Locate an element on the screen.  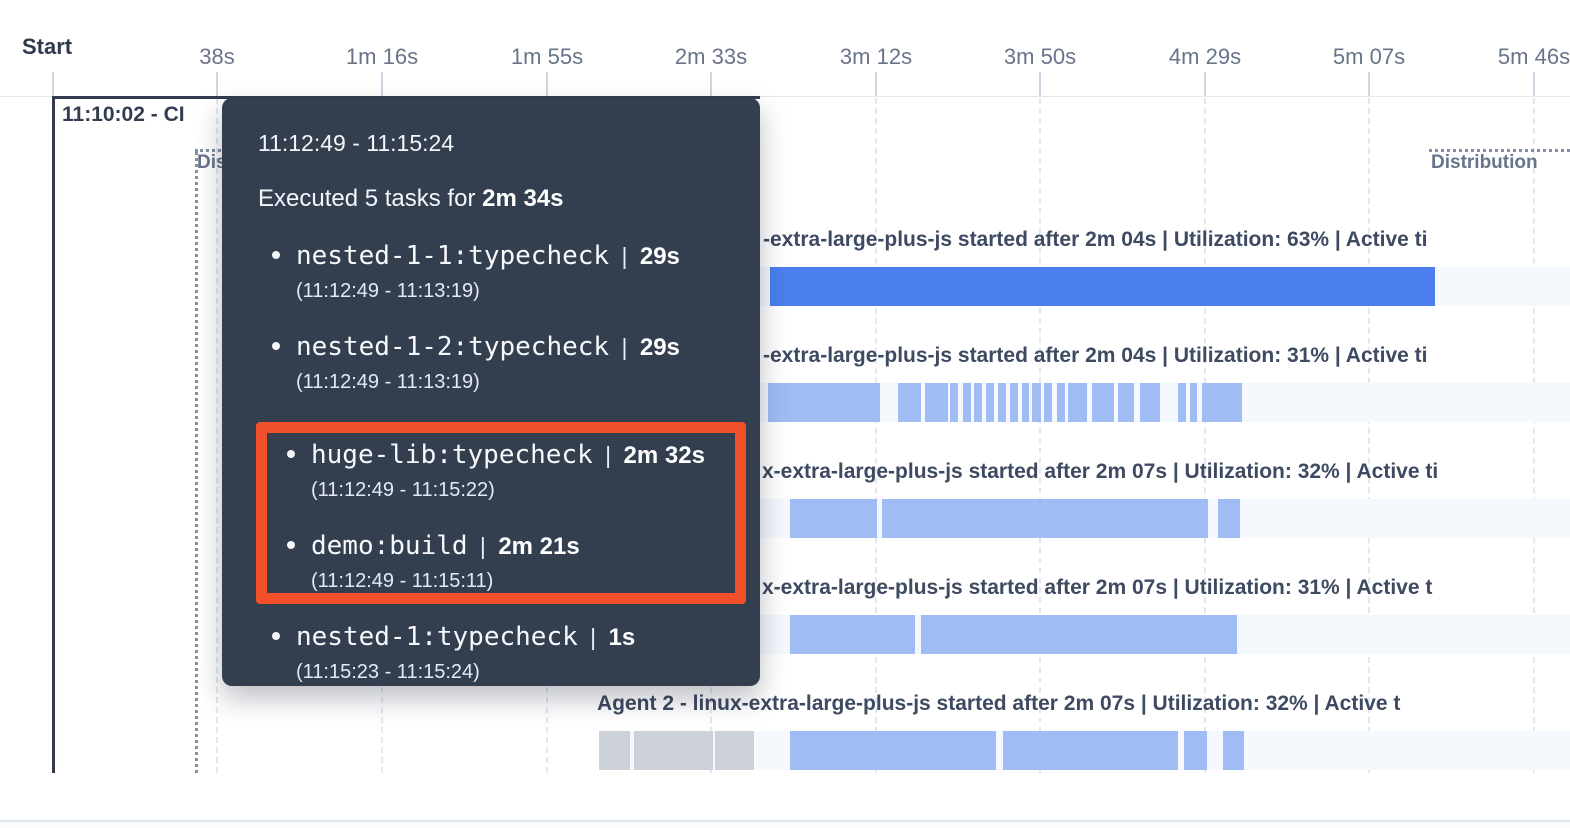
task-main-line: huge-lib:typecheck | 2m 32s is located at coordinates (508, 455).